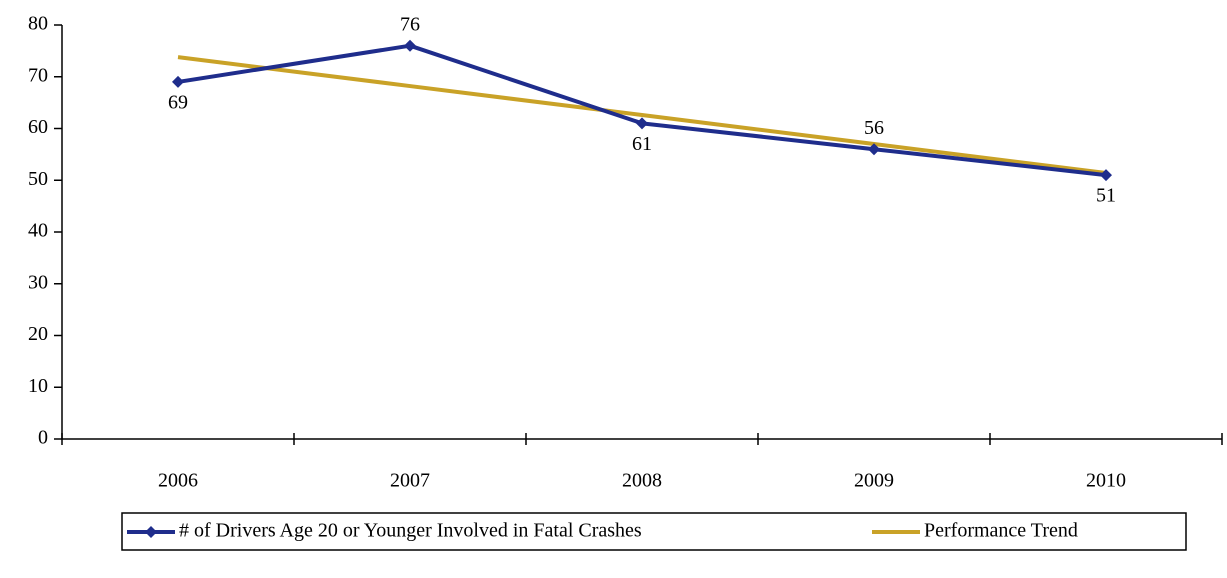 The height and width of the screenshot is (578, 1227). I want to click on y-tick-label: 10, so click(38, 386).